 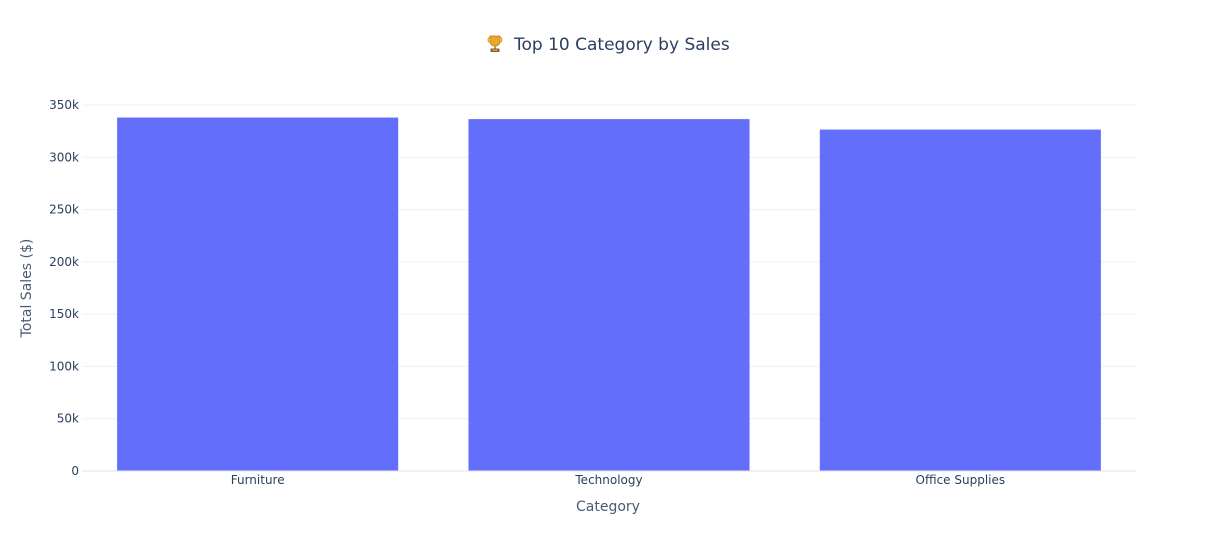 What do you see at coordinates (960, 300) in the screenshot?
I see `bar-office-supplies` at bounding box center [960, 300].